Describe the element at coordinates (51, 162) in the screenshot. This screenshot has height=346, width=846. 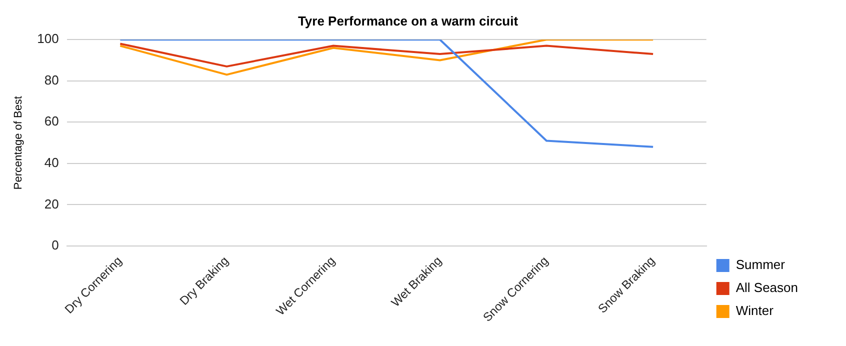
I see `y-tick-label: 40` at that location.